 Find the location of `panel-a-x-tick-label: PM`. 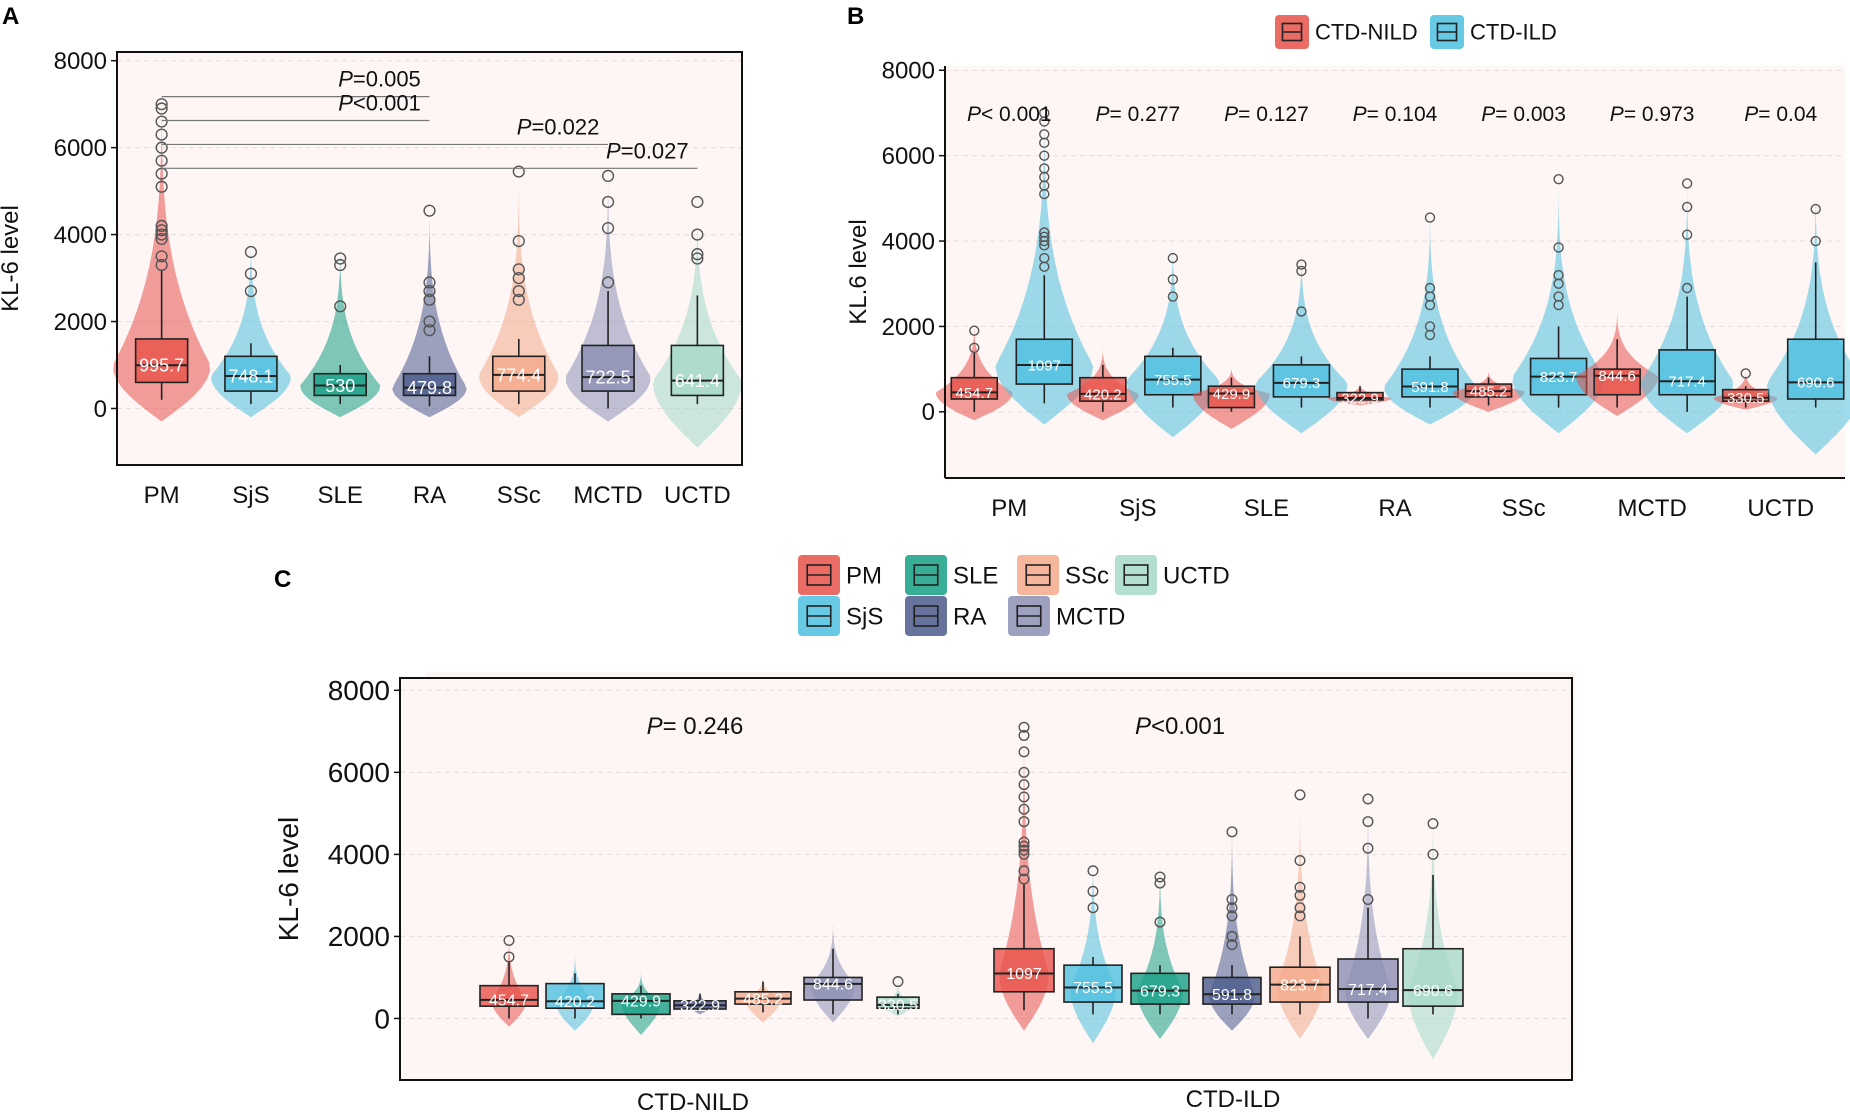

panel-a-x-tick-label: PM is located at coordinates (162, 495).